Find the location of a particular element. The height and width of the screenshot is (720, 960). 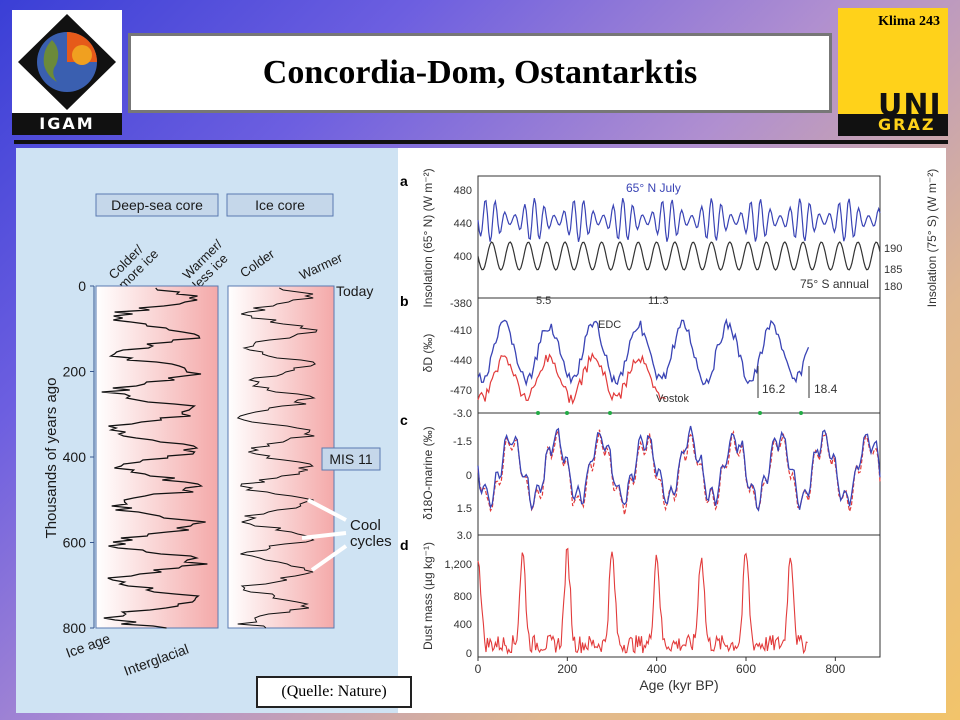

d18o-marine-blue-line is located at coordinates (679, 468).